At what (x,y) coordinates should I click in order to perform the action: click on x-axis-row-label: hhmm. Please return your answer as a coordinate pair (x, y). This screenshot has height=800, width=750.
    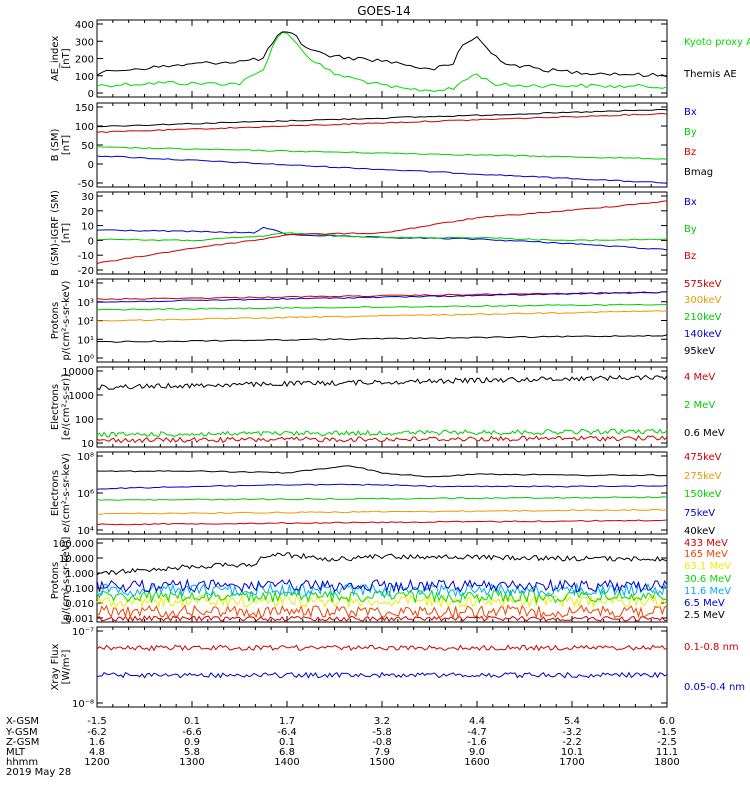
    Looking at the image, I should click on (22, 762).